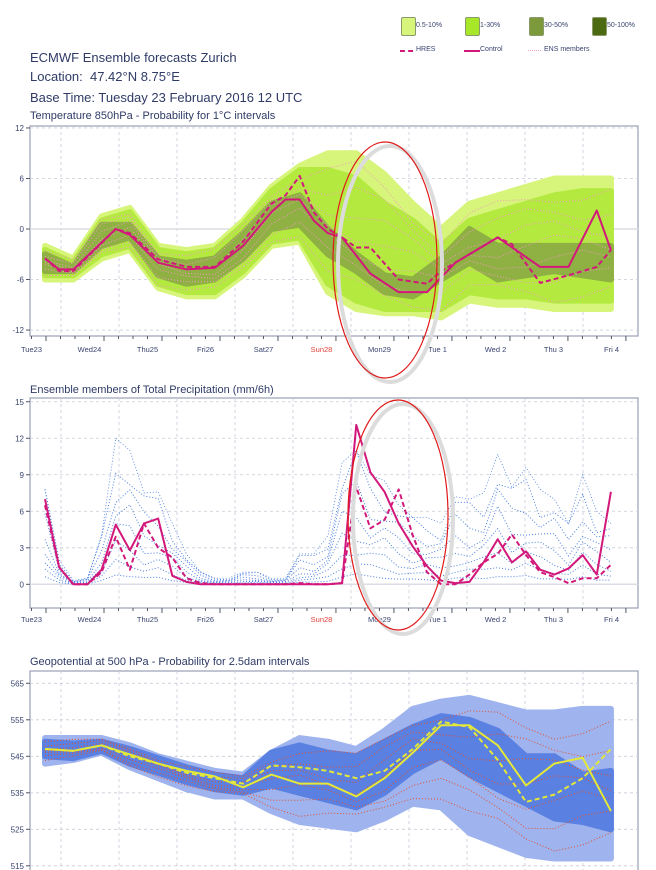  I want to click on y-tick-label: 525, so click(18, 829).